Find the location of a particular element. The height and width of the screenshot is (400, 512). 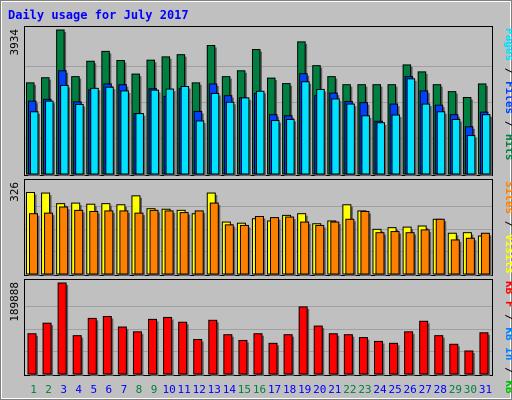

panel-hits-side-legend-part-2: / is located at coordinates (507, 71).